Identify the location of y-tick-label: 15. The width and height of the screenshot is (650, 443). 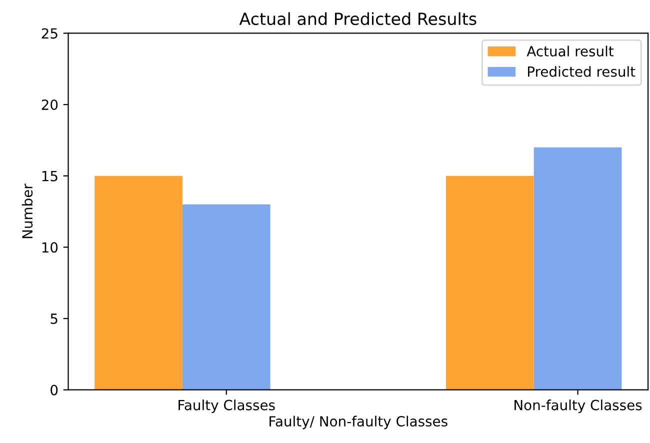
(50, 176).